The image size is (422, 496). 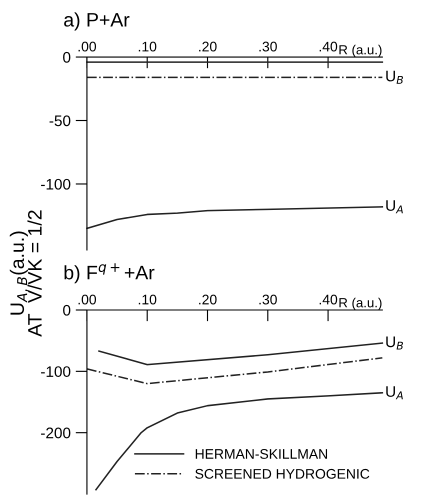 I want to click on legend-label: HERMAN-SKILLMAN, so click(x=262, y=454).